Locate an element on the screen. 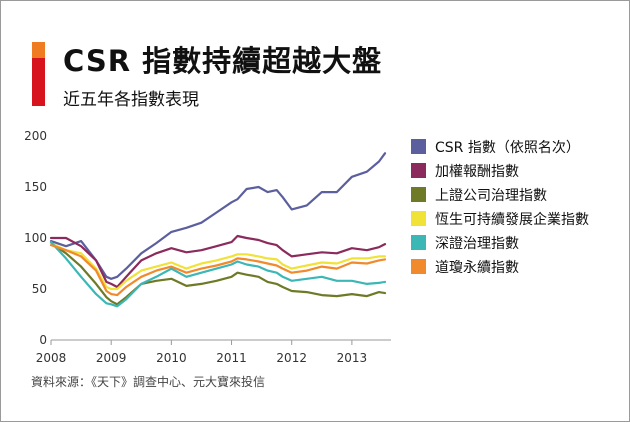 The image size is (630, 423). legend-label: 道瓊永續指數 is located at coordinates (477, 268).